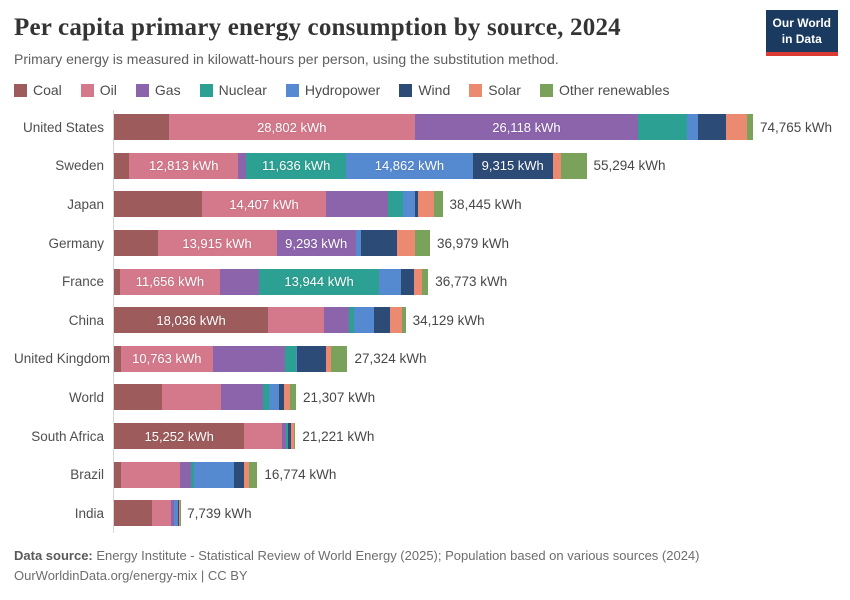  Describe the element at coordinates (86, 320) in the screenshot. I see `country-label: China` at that location.